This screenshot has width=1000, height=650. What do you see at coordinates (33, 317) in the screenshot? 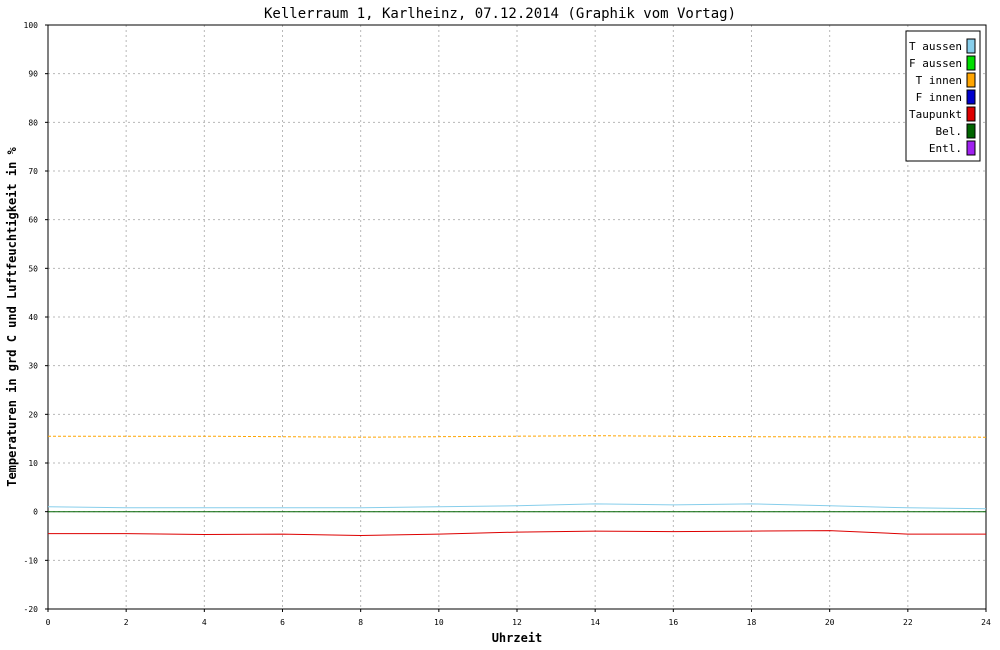
I see `y-tick-label: 40` at bounding box center [33, 317].